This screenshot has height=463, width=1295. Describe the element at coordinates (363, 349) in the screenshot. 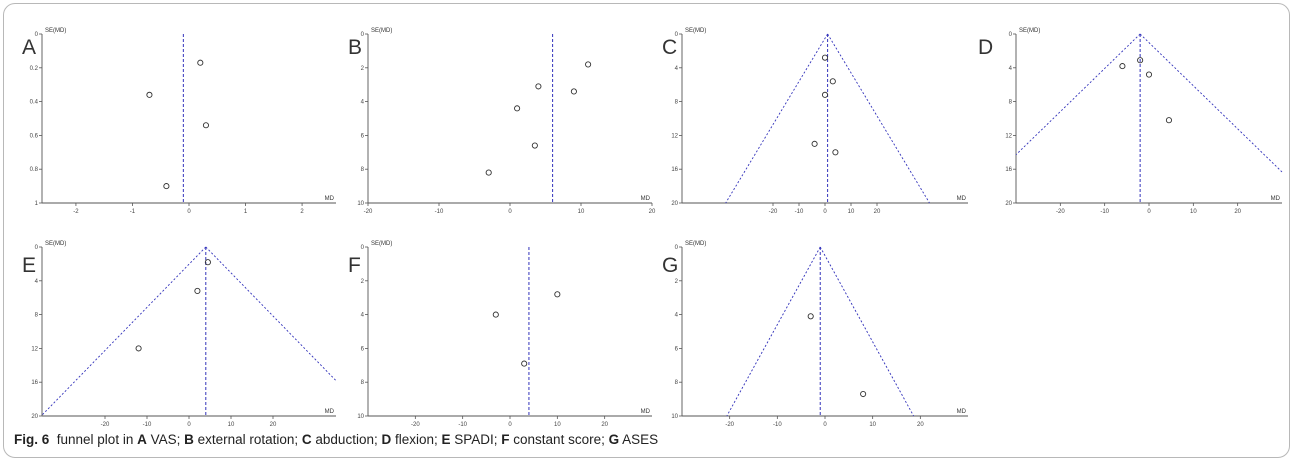

I see `y-tick-label-f: 6` at that location.